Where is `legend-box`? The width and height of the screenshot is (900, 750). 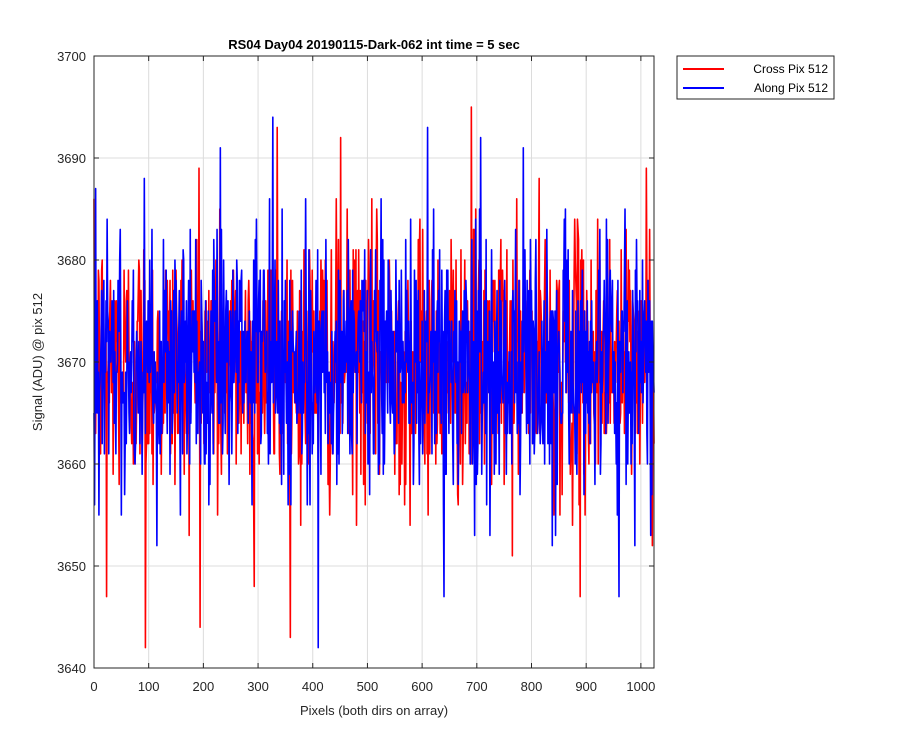 legend-box is located at coordinates (755, 77).